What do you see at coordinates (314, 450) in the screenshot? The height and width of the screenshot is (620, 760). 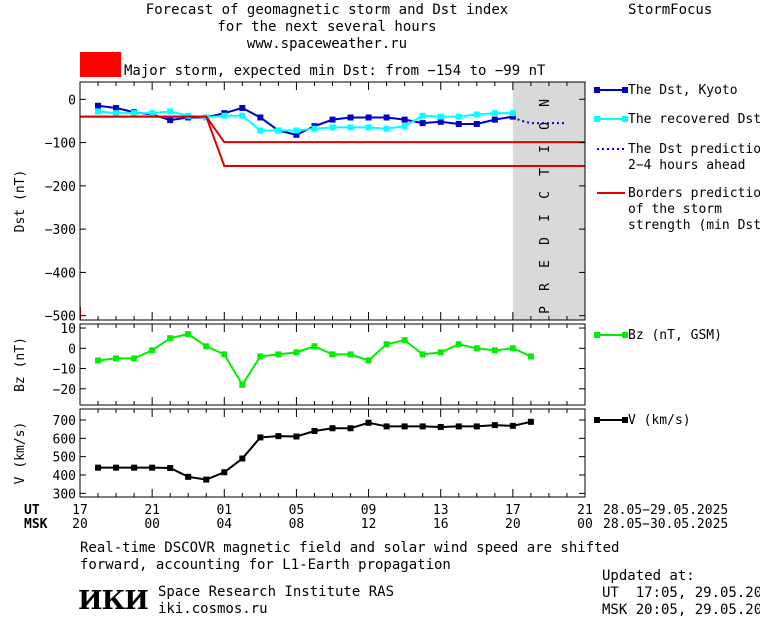 I see `v-plot-area` at bounding box center [314, 450].